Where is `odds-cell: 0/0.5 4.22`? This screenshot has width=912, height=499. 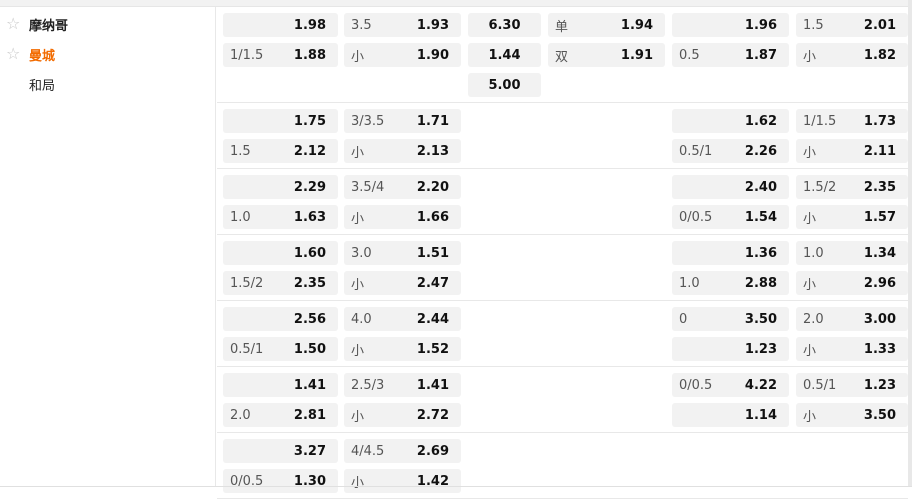
odds-cell: 0/0.5 4.22 is located at coordinates (730, 385).